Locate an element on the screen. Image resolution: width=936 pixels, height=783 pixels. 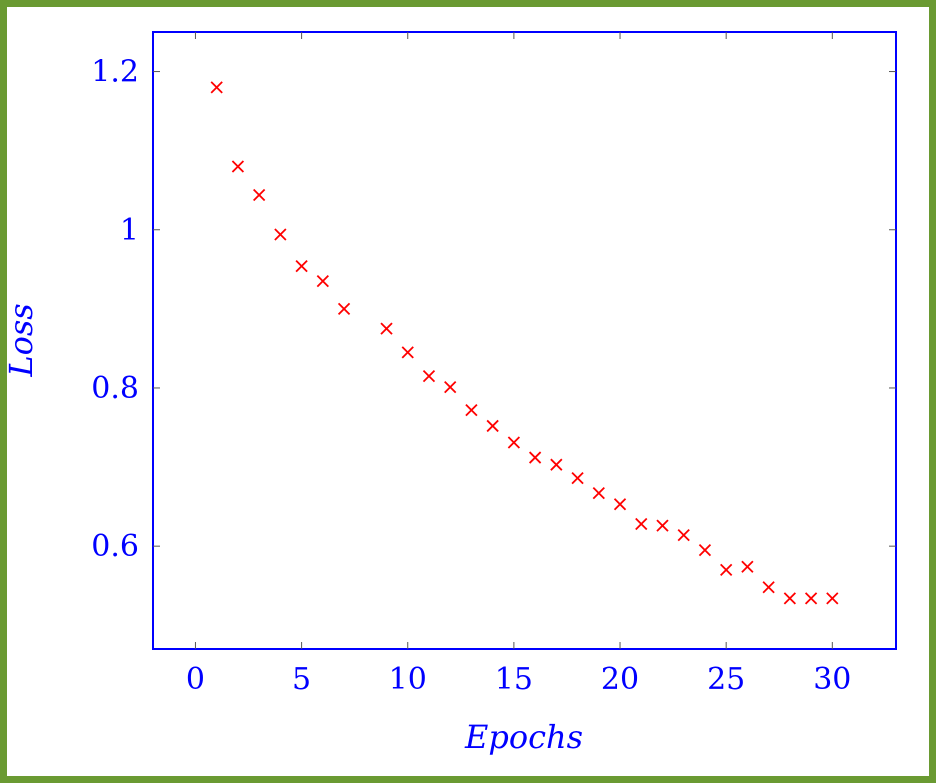
x-tick-label: 10 is located at coordinates (408, 679).